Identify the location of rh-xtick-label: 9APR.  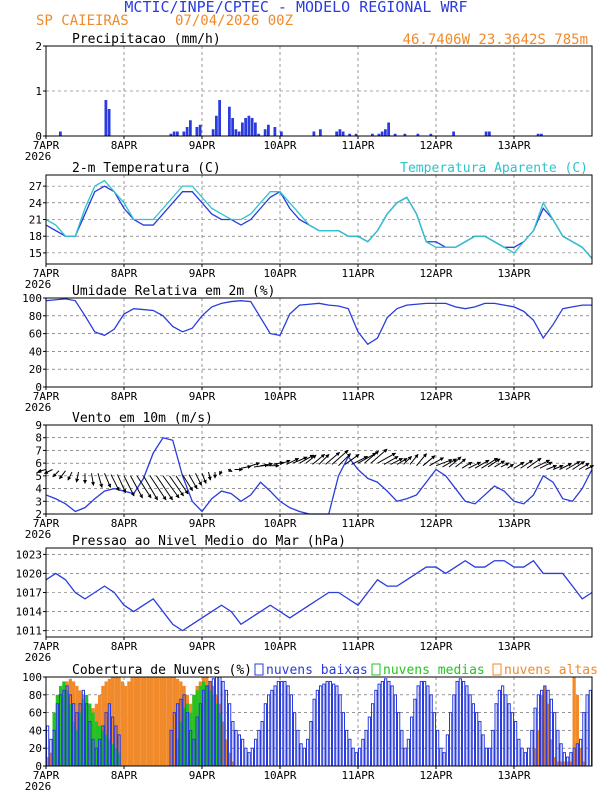
(202, 396).